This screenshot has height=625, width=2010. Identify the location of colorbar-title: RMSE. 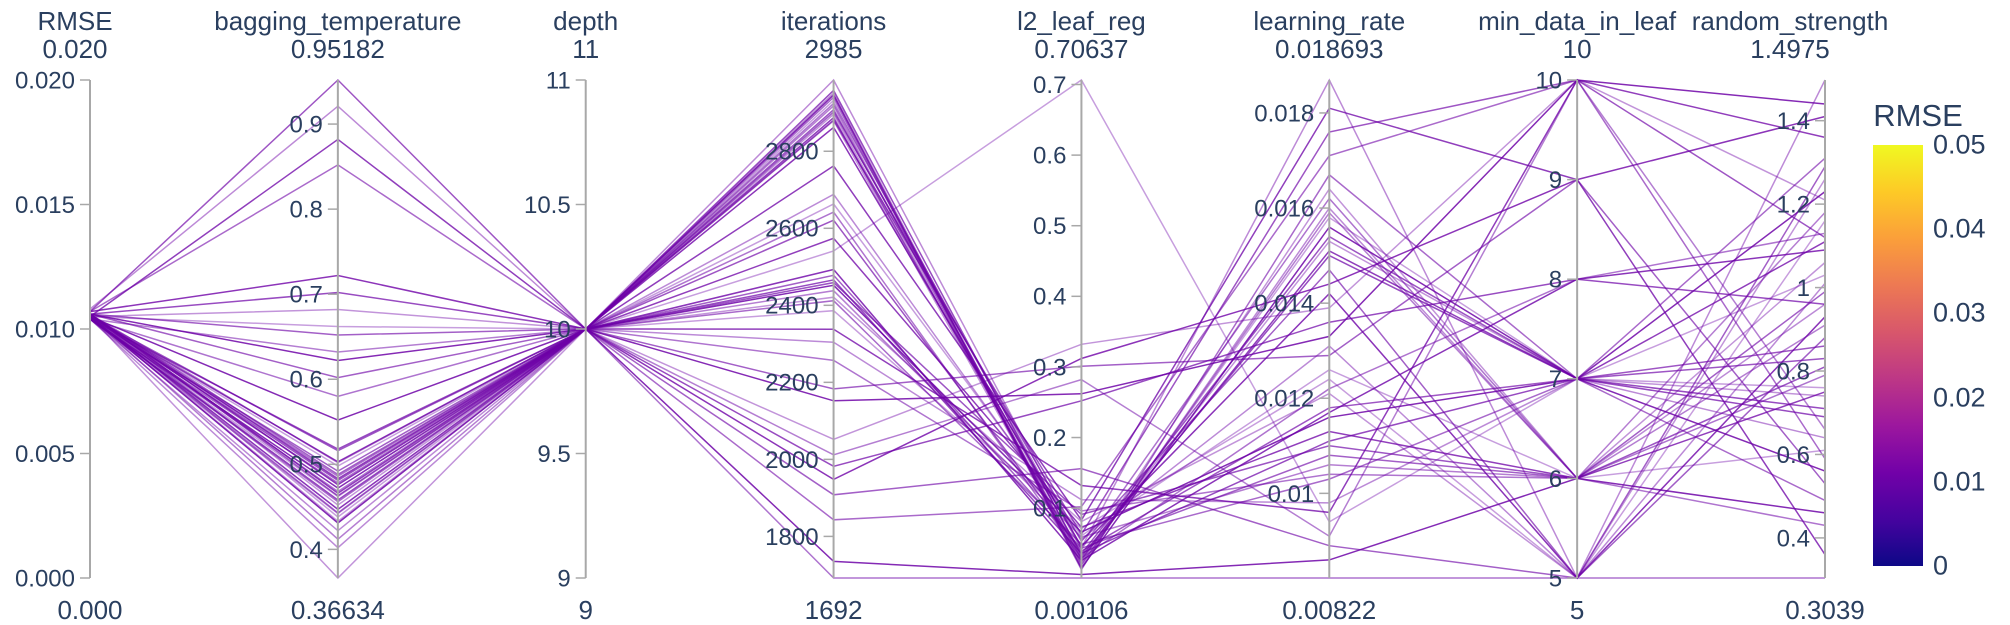
(1918, 115).